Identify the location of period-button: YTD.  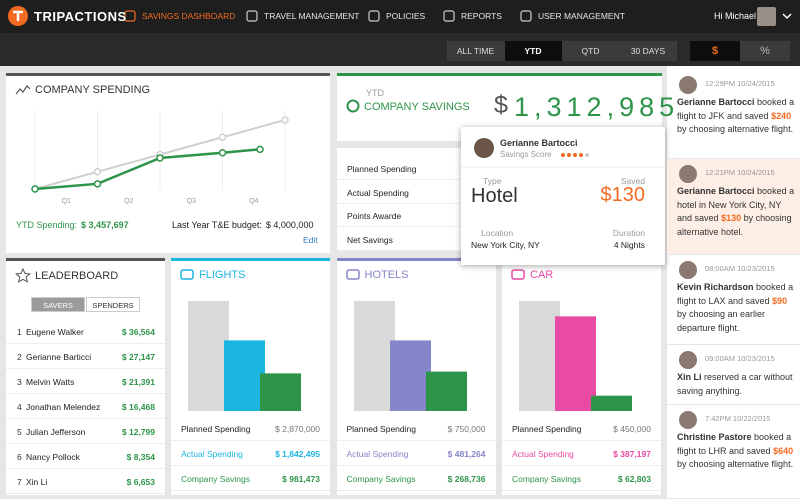
(533, 51).